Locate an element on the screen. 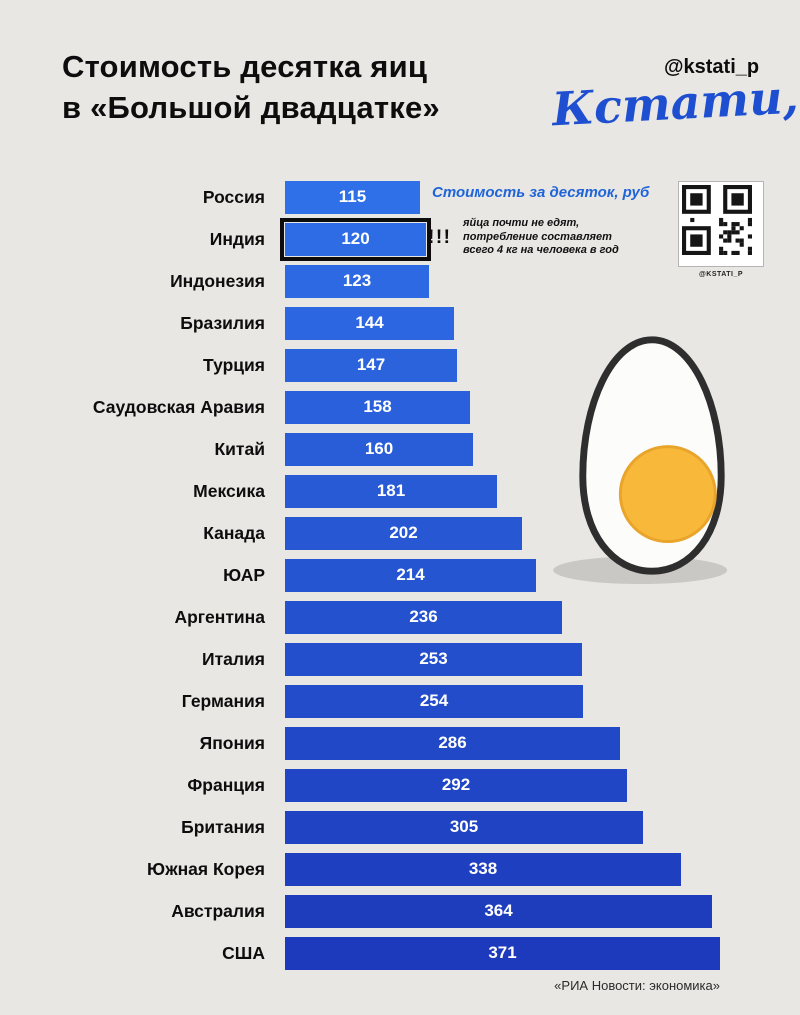 This screenshot has width=800, height=1015. axis-unit-label: Стоимость за десяток, руб is located at coordinates (541, 192).